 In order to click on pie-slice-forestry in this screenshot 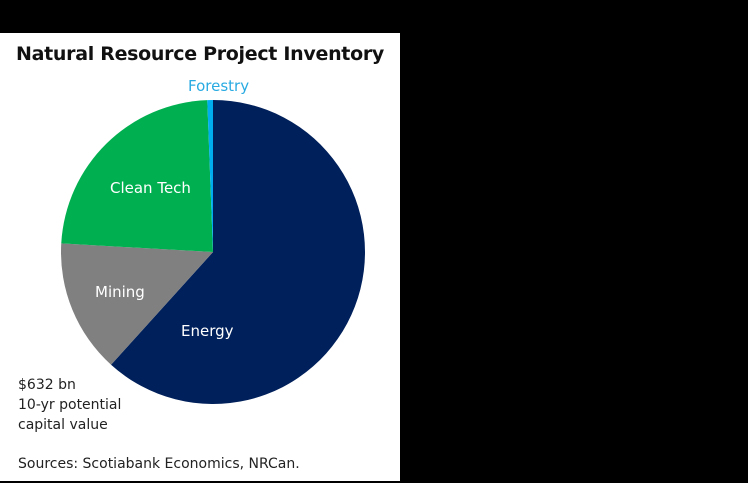, I will do `click(210, 176)`.